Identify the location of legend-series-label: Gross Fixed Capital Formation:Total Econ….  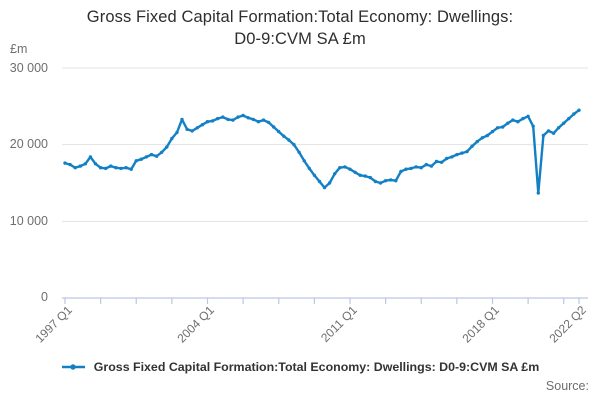
(316, 367).